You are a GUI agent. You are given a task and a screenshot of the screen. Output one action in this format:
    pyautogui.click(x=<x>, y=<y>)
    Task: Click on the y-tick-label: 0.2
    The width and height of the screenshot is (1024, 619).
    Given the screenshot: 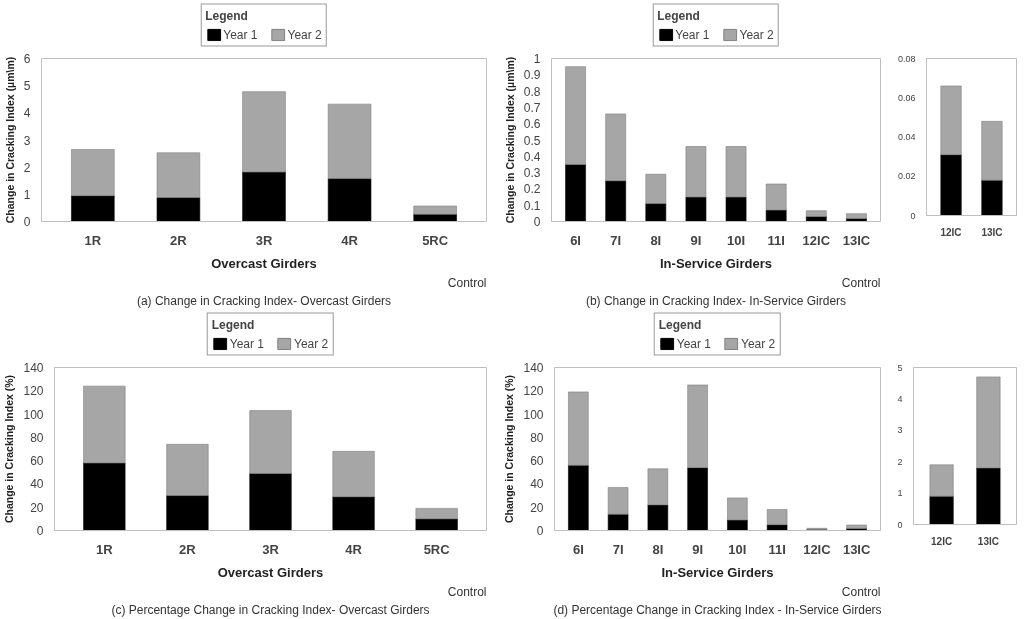 What is the action you would take?
    pyautogui.click(x=532, y=189)
    